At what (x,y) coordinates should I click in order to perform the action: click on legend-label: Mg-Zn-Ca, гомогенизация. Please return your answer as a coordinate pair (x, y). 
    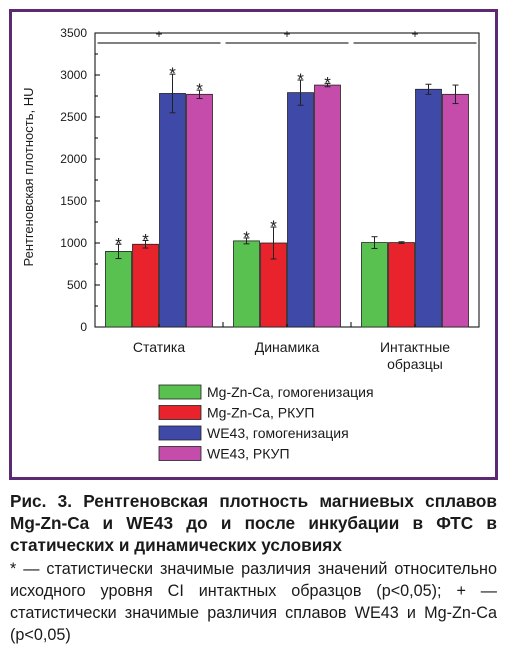
    Looking at the image, I should click on (290, 392).